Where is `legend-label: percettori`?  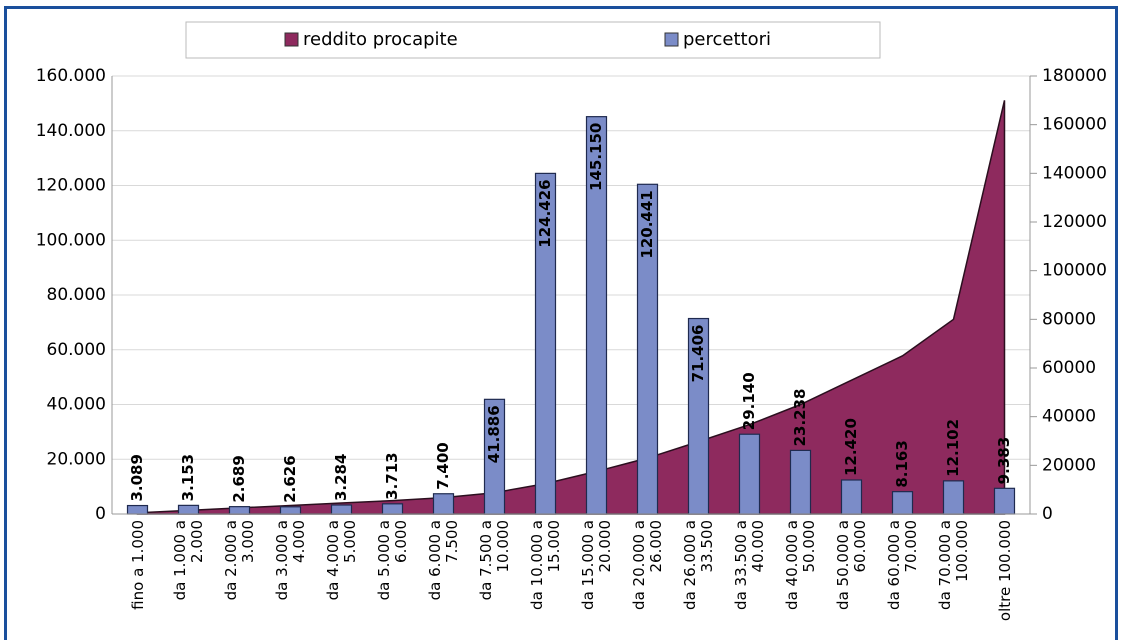 legend-label: percettori is located at coordinates (727, 39).